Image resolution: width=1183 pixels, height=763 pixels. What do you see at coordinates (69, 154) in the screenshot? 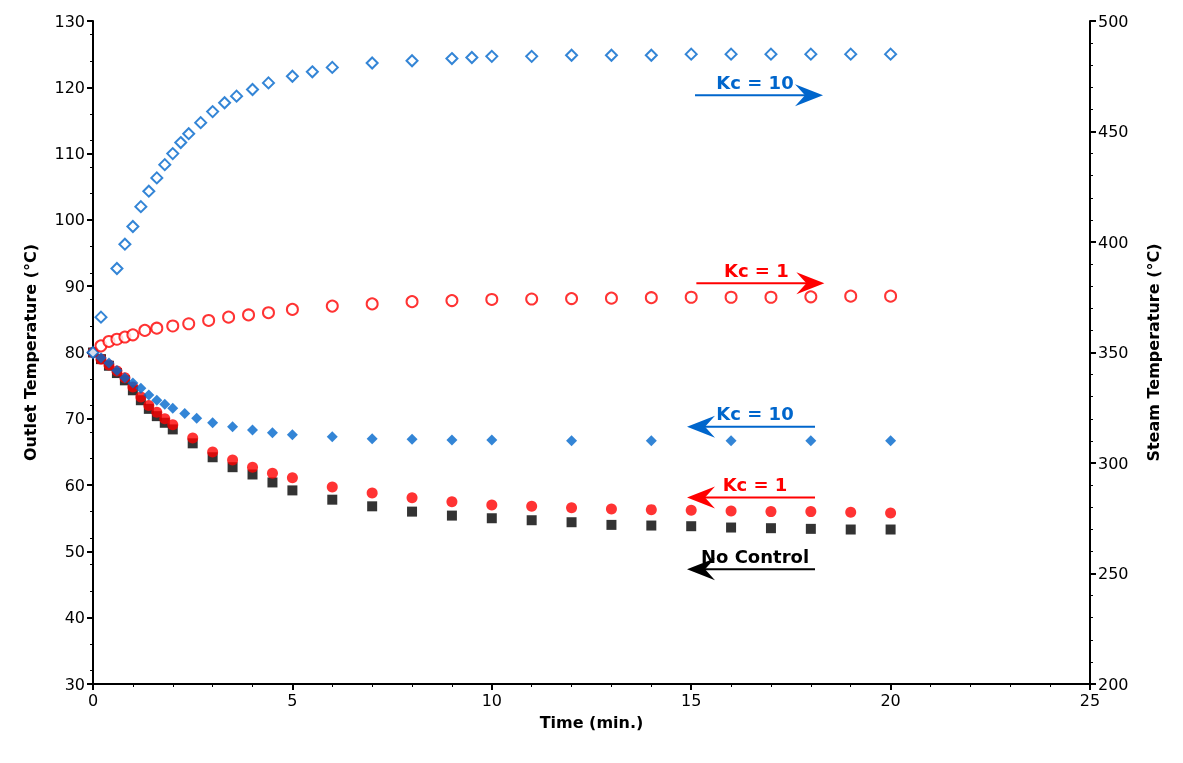
I see `y-tick-label: 110` at bounding box center [69, 154].